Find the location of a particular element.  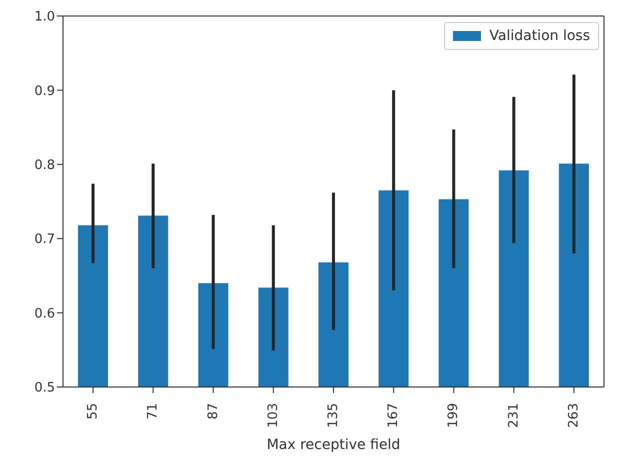

legend-label: Validation loss is located at coordinates (539, 36).